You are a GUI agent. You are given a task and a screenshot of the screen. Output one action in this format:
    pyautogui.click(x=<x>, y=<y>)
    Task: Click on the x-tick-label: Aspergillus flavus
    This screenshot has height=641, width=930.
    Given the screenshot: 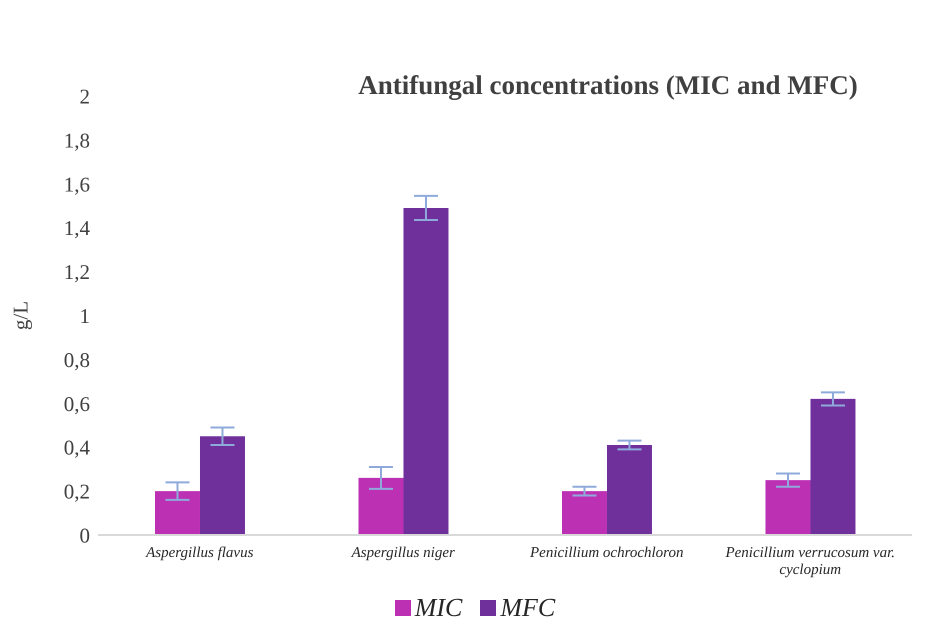 What is the action you would take?
    pyautogui.click(x=199, y=553)
    